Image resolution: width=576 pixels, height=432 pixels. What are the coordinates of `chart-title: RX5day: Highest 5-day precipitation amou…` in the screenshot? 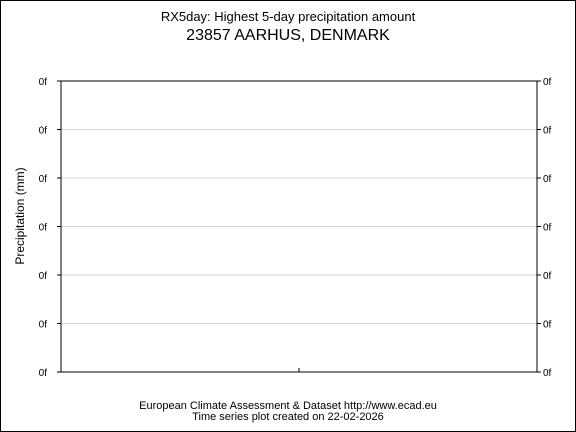 It's located at (288, 16).